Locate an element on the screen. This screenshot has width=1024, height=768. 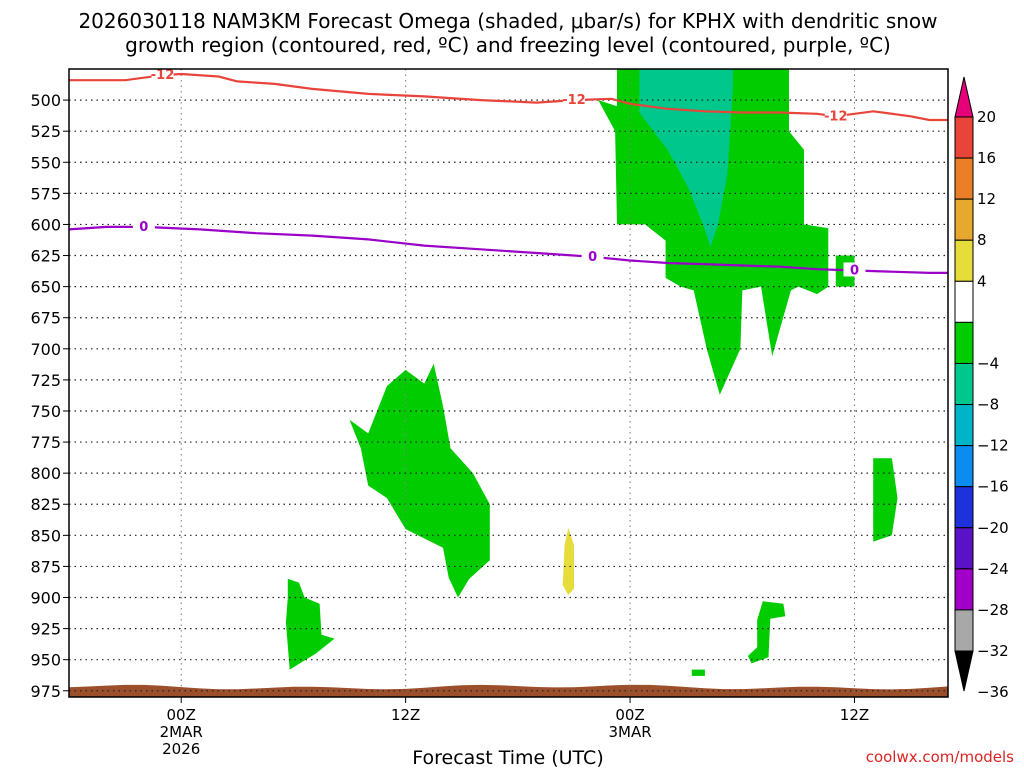
colorbar-label-13: −36 is located at coordinates (993, 692).